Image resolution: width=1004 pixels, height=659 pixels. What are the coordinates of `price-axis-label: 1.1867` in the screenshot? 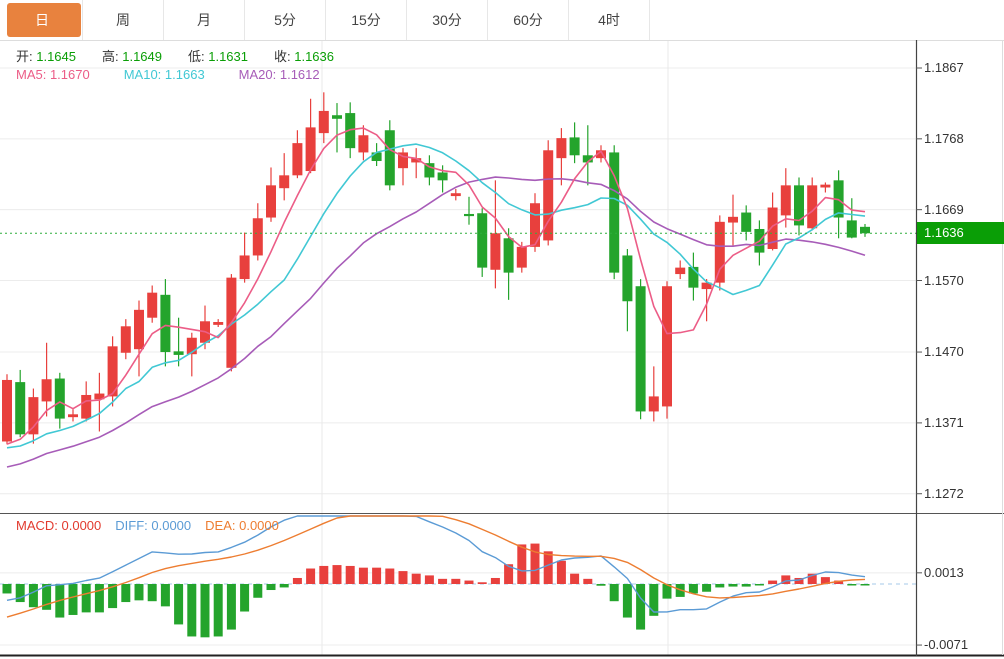 It's located at (944, 67).